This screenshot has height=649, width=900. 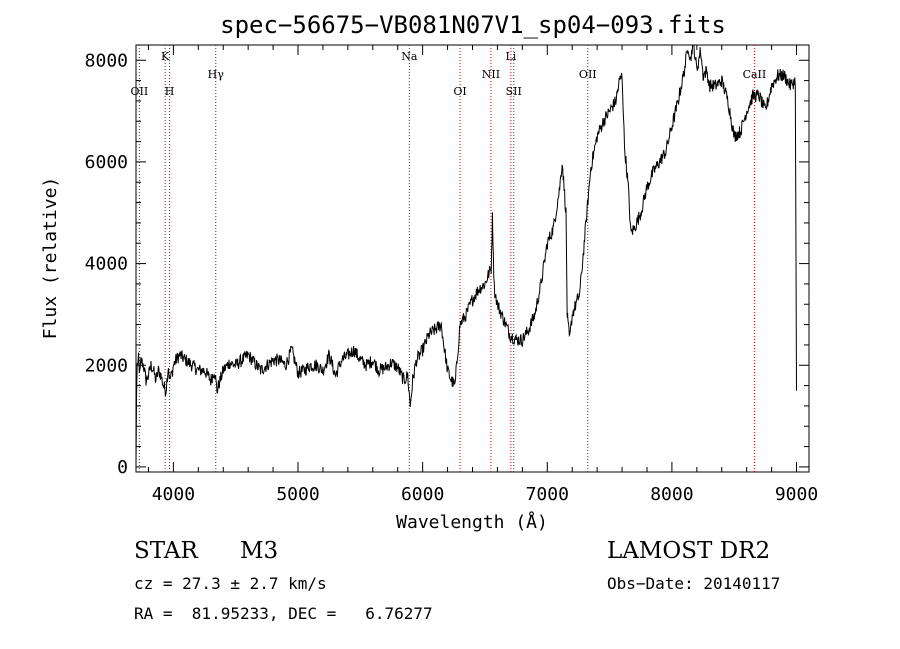 I want to click on coordinates: RA = 81.95233, DEC = 6.76277, so click(x=283, y=613).